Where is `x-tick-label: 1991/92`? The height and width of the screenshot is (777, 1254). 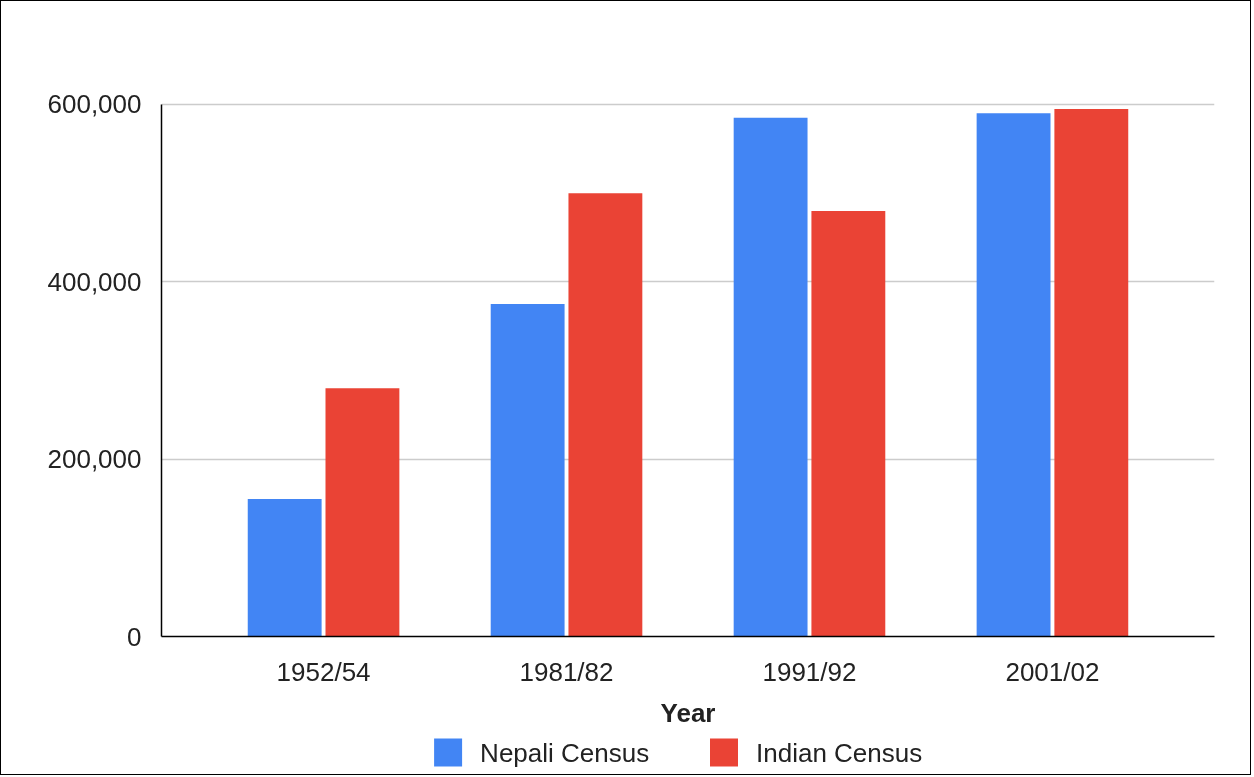
x-tick-label: 1991/92 is located at coordinates (809, 671).